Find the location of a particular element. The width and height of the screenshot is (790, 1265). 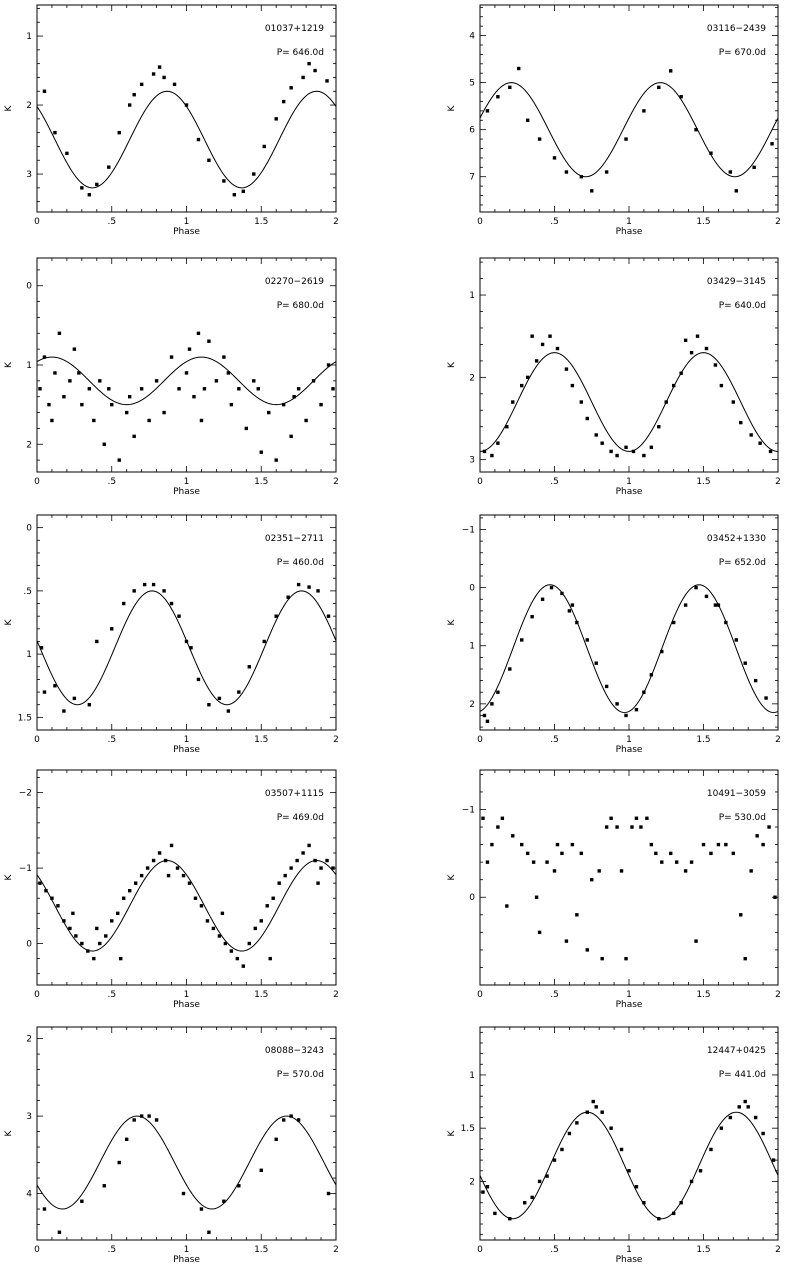

star-id-label: 03116−2439 is located at coordinates (736, 29).